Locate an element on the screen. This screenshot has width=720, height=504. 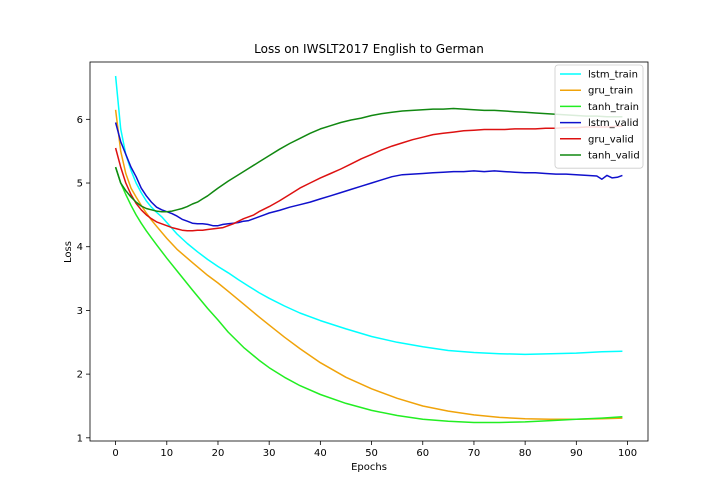
legend-label-lstm-train: lstm_train is located at coordinates (613, 75).